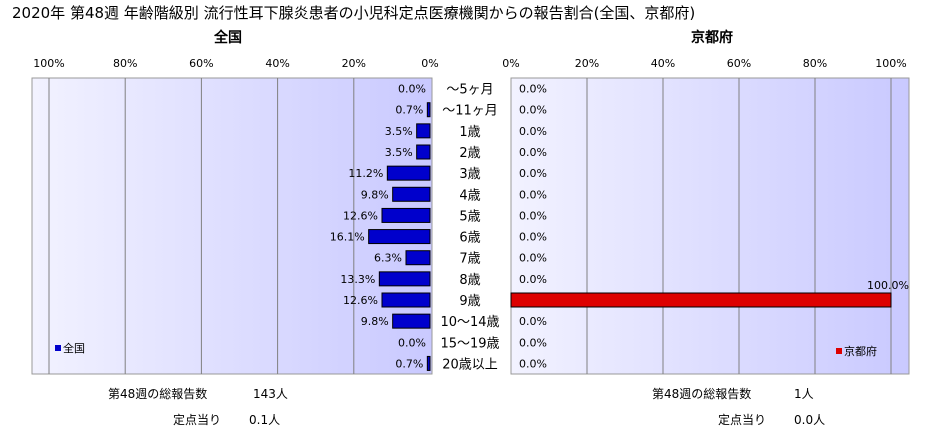 The image size is (949, 433). What do you see at coordinates (354, 63) in the screenshot?
I see `national-tick-label: 20%` at bounding box center [354, 63].